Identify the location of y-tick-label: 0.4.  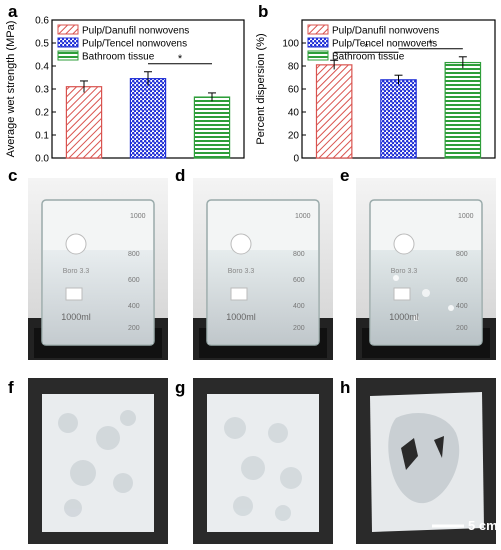
(42, 67).